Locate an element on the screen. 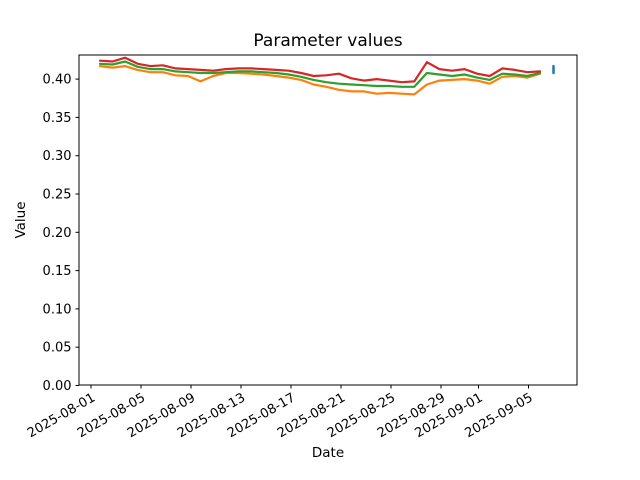  y-tick-label: 0.30 is located at coordinates (57, 156).